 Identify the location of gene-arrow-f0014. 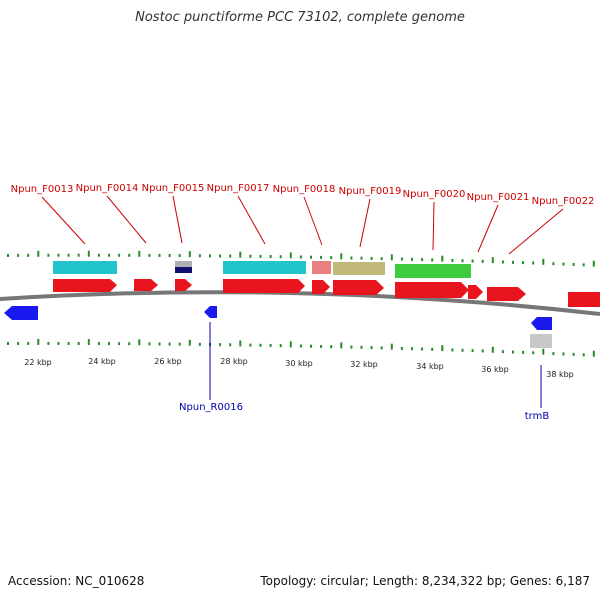
(146, 285).